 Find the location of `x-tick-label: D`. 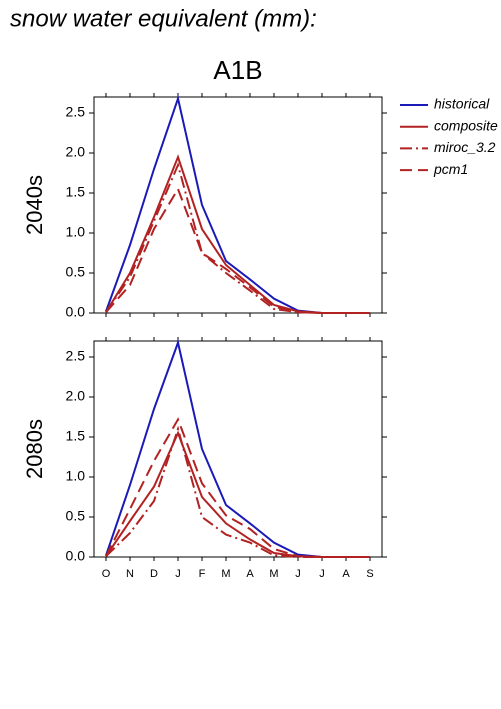

x-tick-label: D is located at coordinates (154, 574).